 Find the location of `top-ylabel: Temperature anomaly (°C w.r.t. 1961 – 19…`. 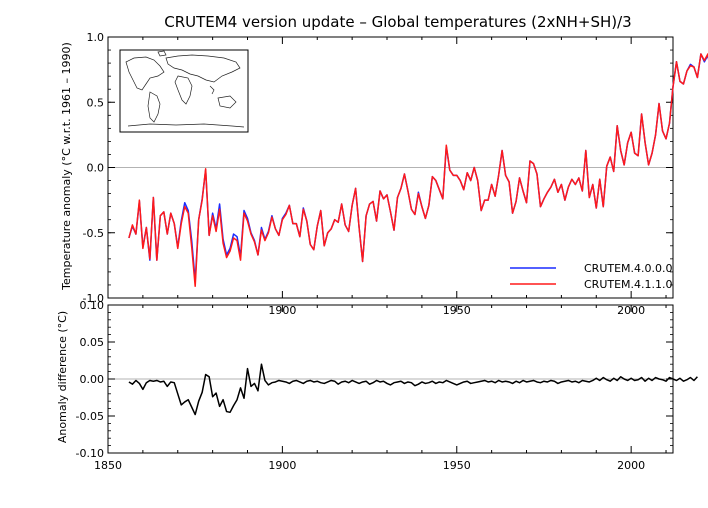

top-ylabel: Temperature anomaly (°C w.r.t. 1961 – 19… is located at coordinates (66, 166).